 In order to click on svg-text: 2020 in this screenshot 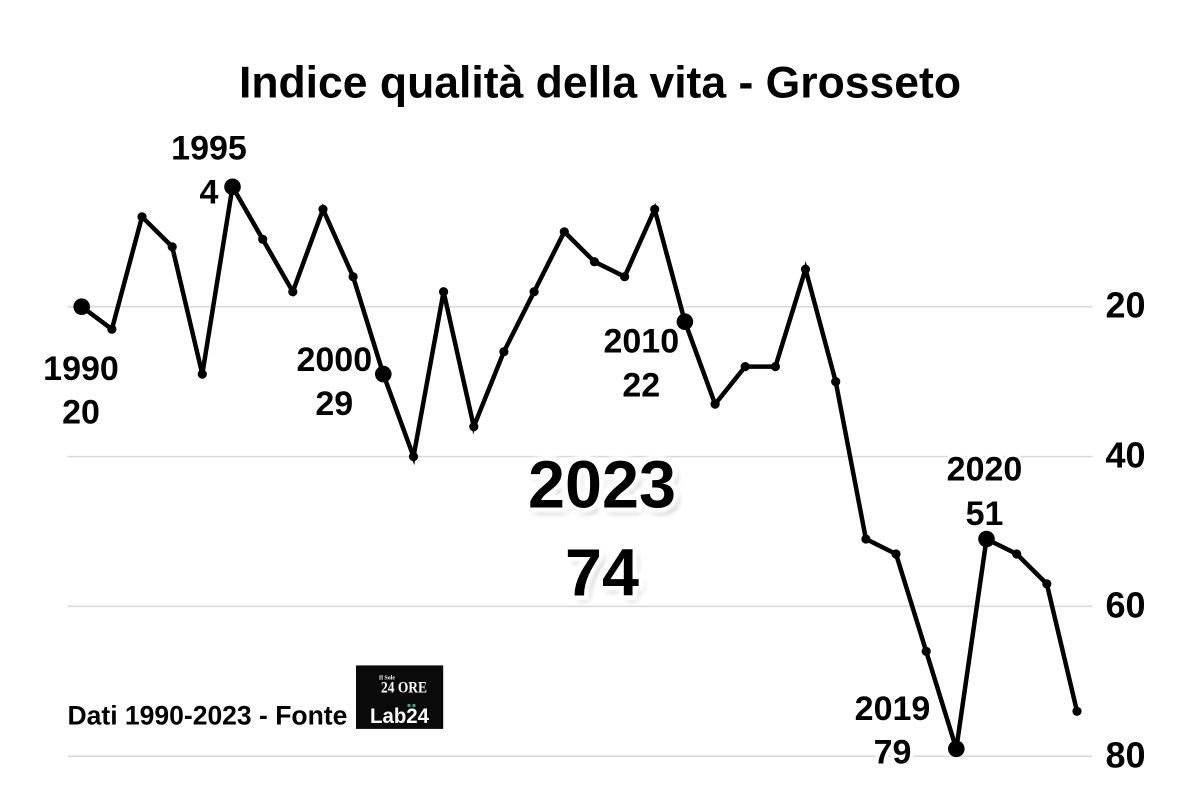, I will do `click(985, 469)`.